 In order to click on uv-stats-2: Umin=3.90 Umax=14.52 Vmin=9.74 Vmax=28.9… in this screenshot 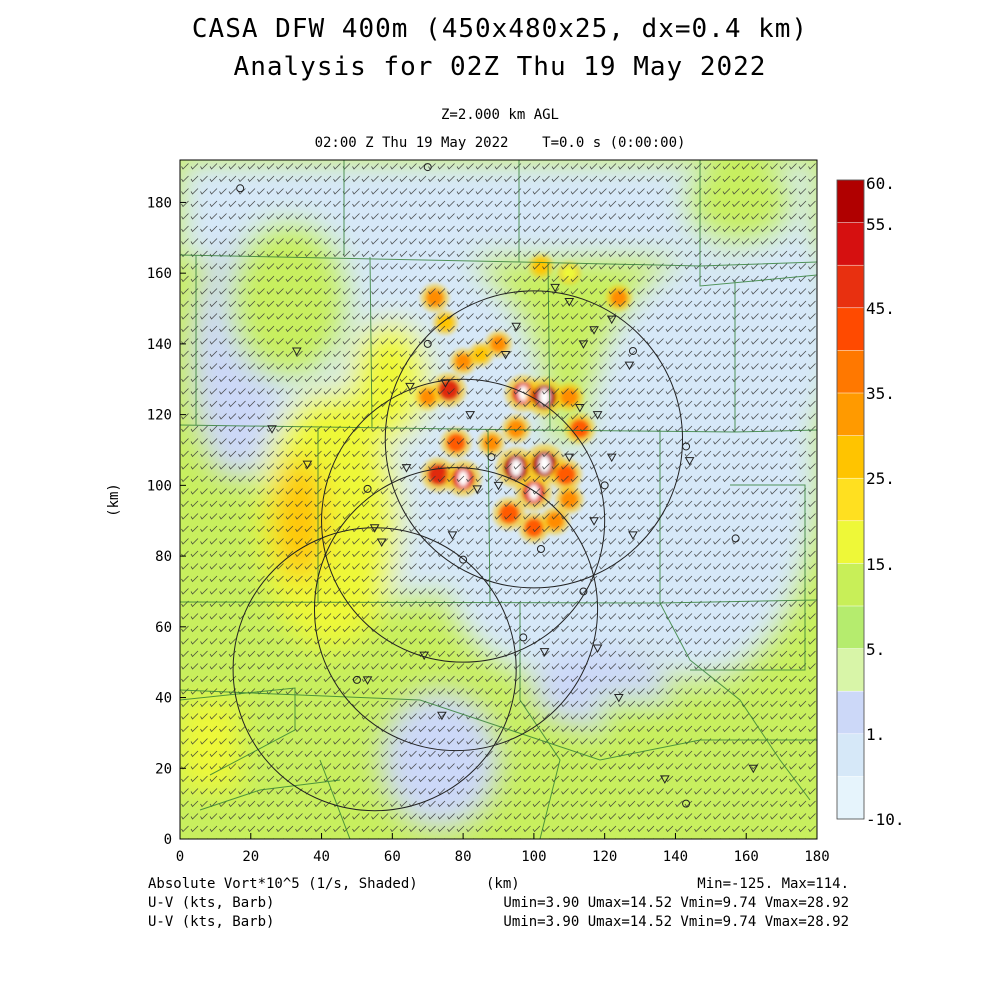, I will do `click(676, 922)`.